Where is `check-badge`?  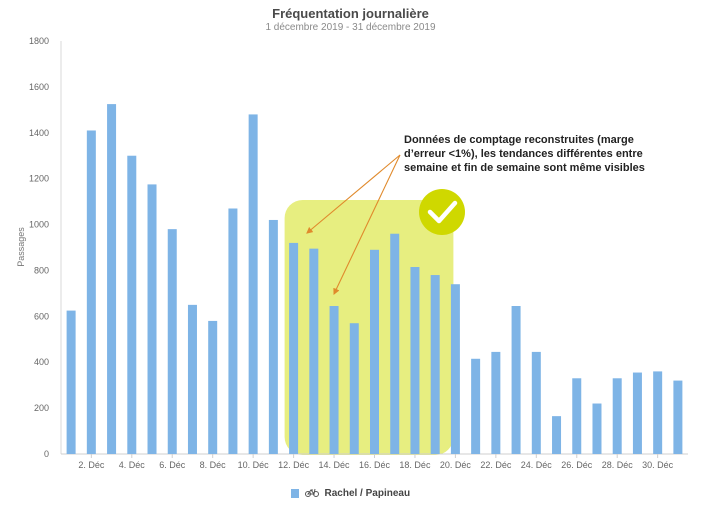 check-badge is located at coordinates (442, 212).